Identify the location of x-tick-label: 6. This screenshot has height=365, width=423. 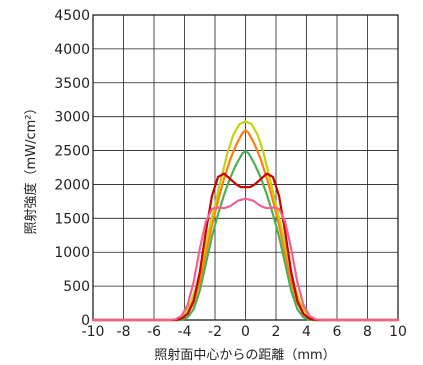
(337, 332).